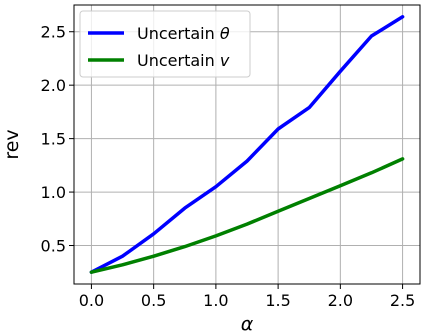 This screenshot has height=335, width=426. I want to click on y-tick-label: 2.0, so click(53, 85).